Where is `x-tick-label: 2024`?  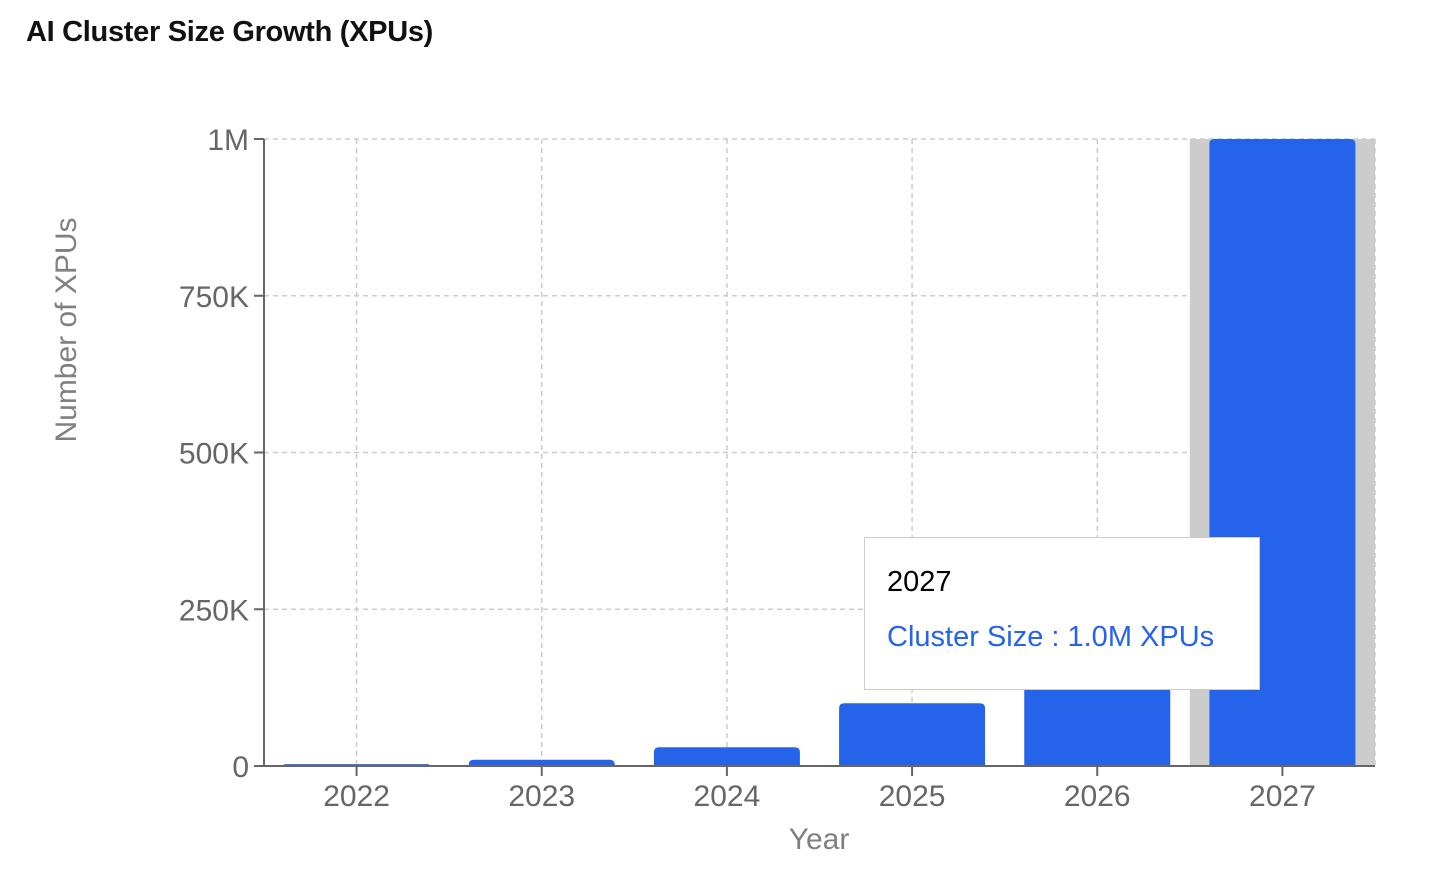 x-tick-label: 2024 is located at coordinates (727, 796).